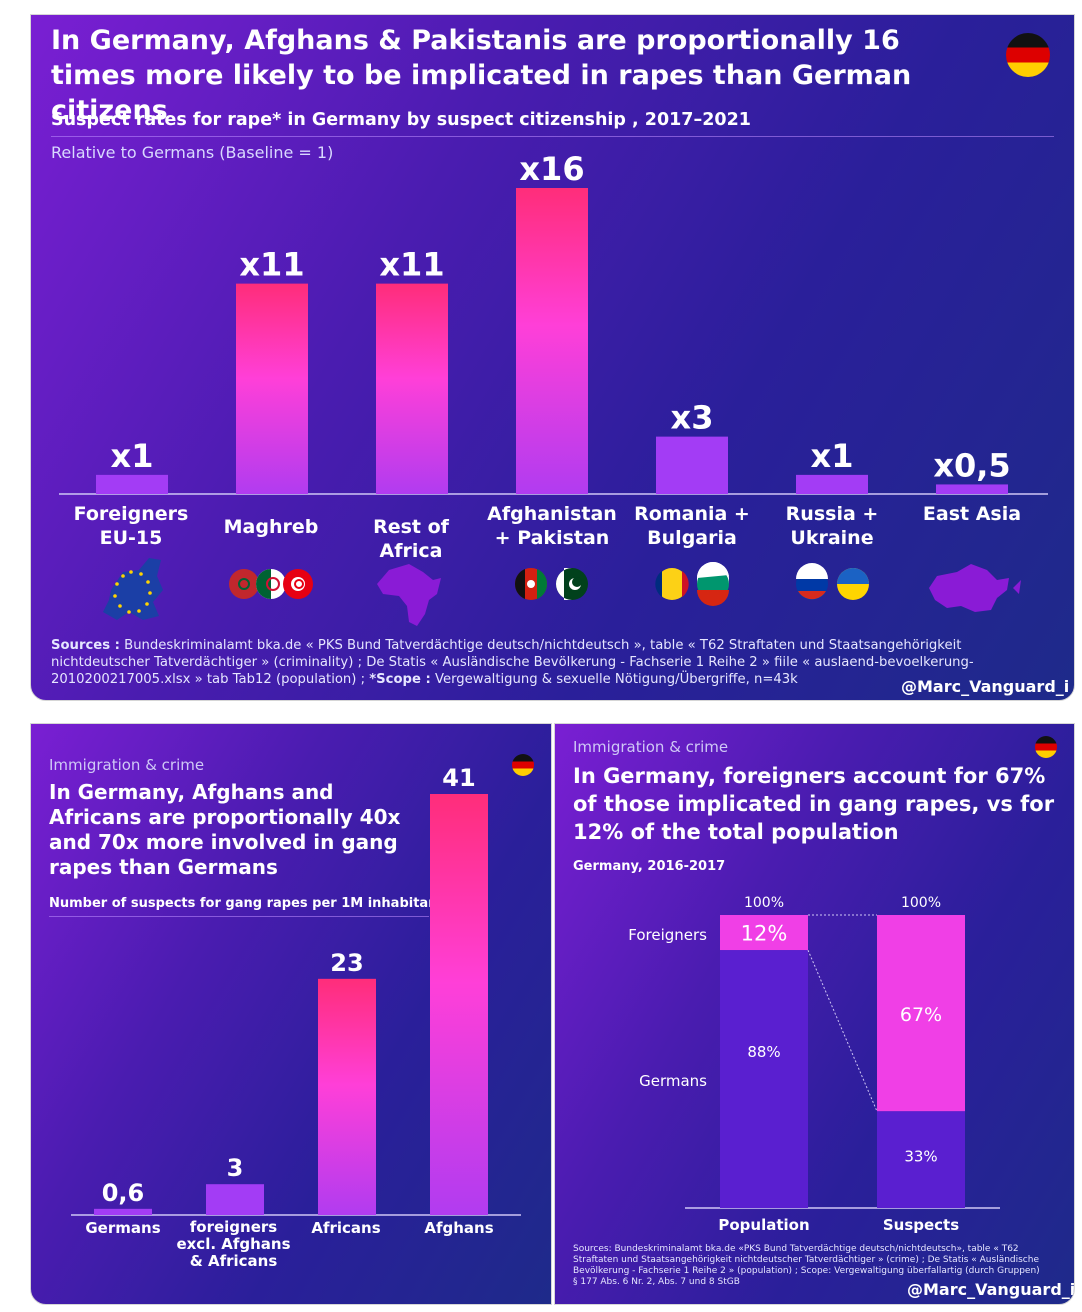 This screenshot has width=1082, height=1312. Describe the element at coordinates (411, 539) in the screenshot. I see `category-label: Rest of Africa` at that location.